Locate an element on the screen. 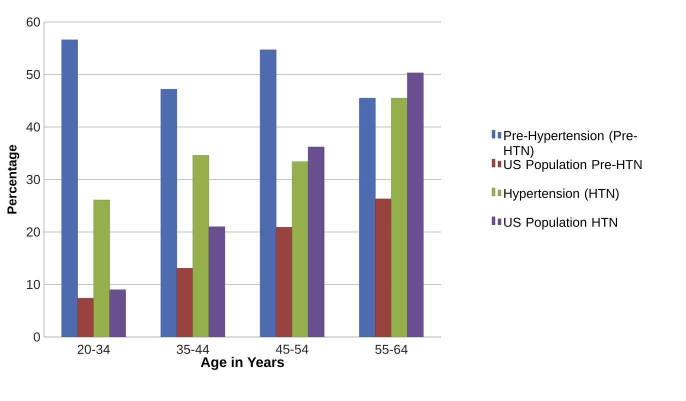  y-tick-label: 50 is located at coordinates (33, 75).